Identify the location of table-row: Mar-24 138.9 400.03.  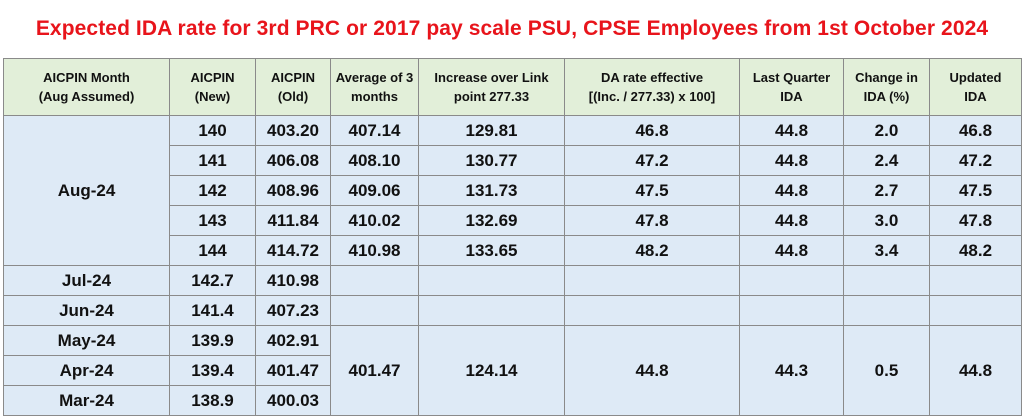
(512, 400).